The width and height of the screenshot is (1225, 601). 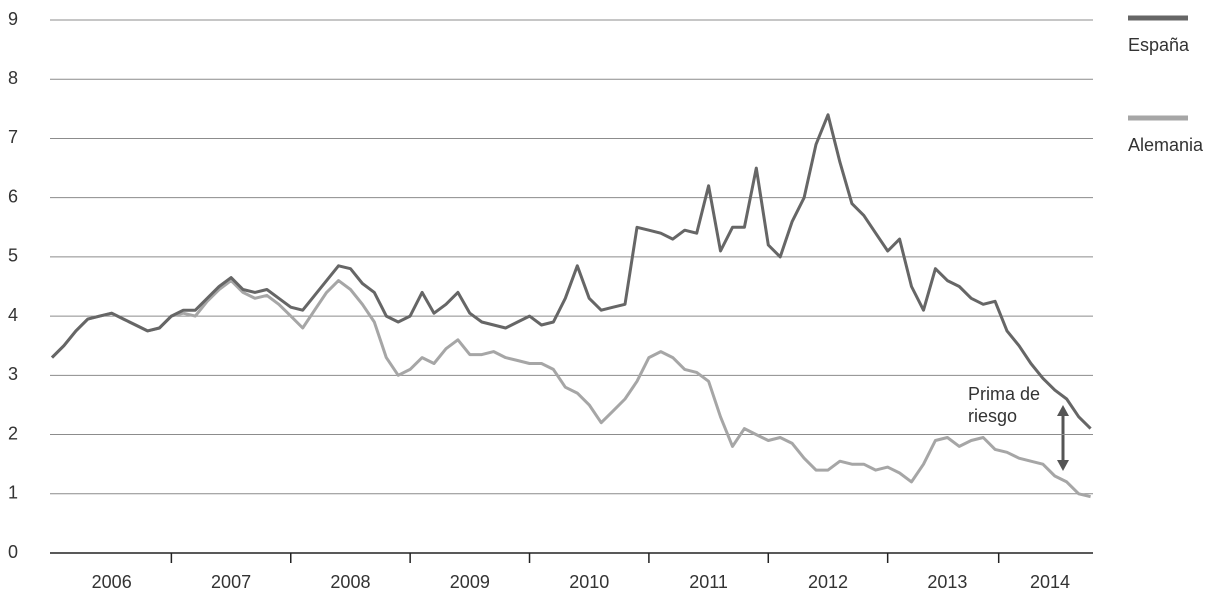 I want to click on y-tick-label: 5, so click(x=13, y=256).